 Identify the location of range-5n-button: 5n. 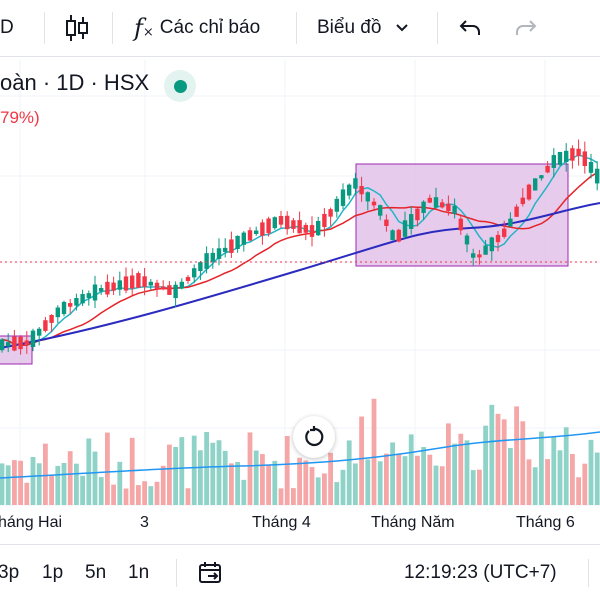
(95, 573).